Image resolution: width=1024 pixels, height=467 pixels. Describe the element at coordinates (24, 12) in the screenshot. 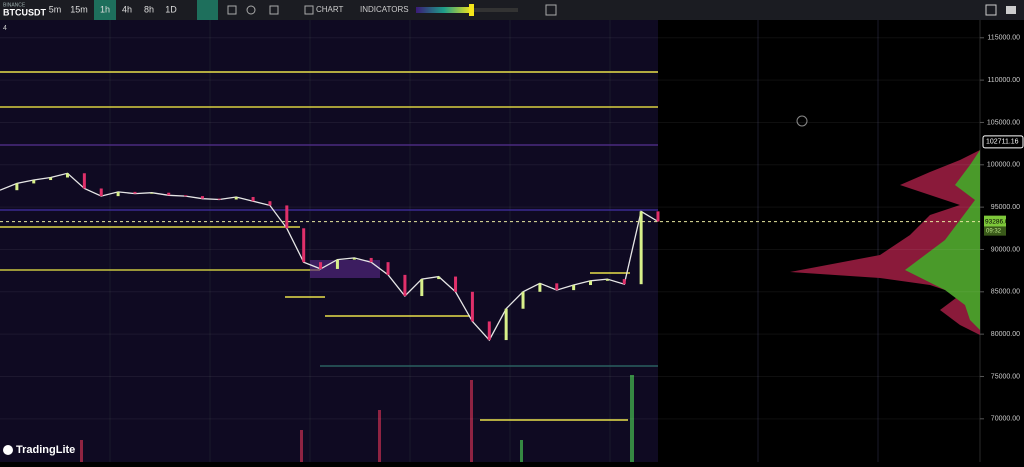

I see `symbol: BTCUSDT` at that location.